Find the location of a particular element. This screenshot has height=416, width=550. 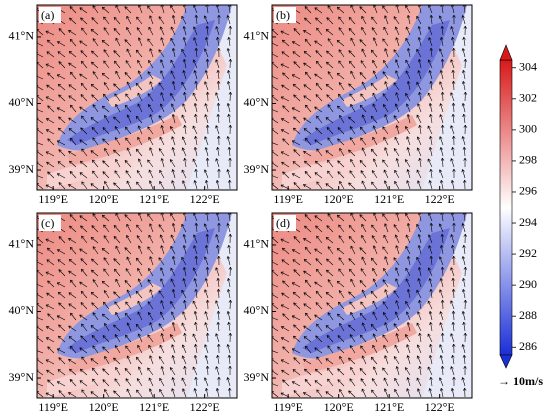

vector-legend: → 10m/s is located at coordinates (520, 381).